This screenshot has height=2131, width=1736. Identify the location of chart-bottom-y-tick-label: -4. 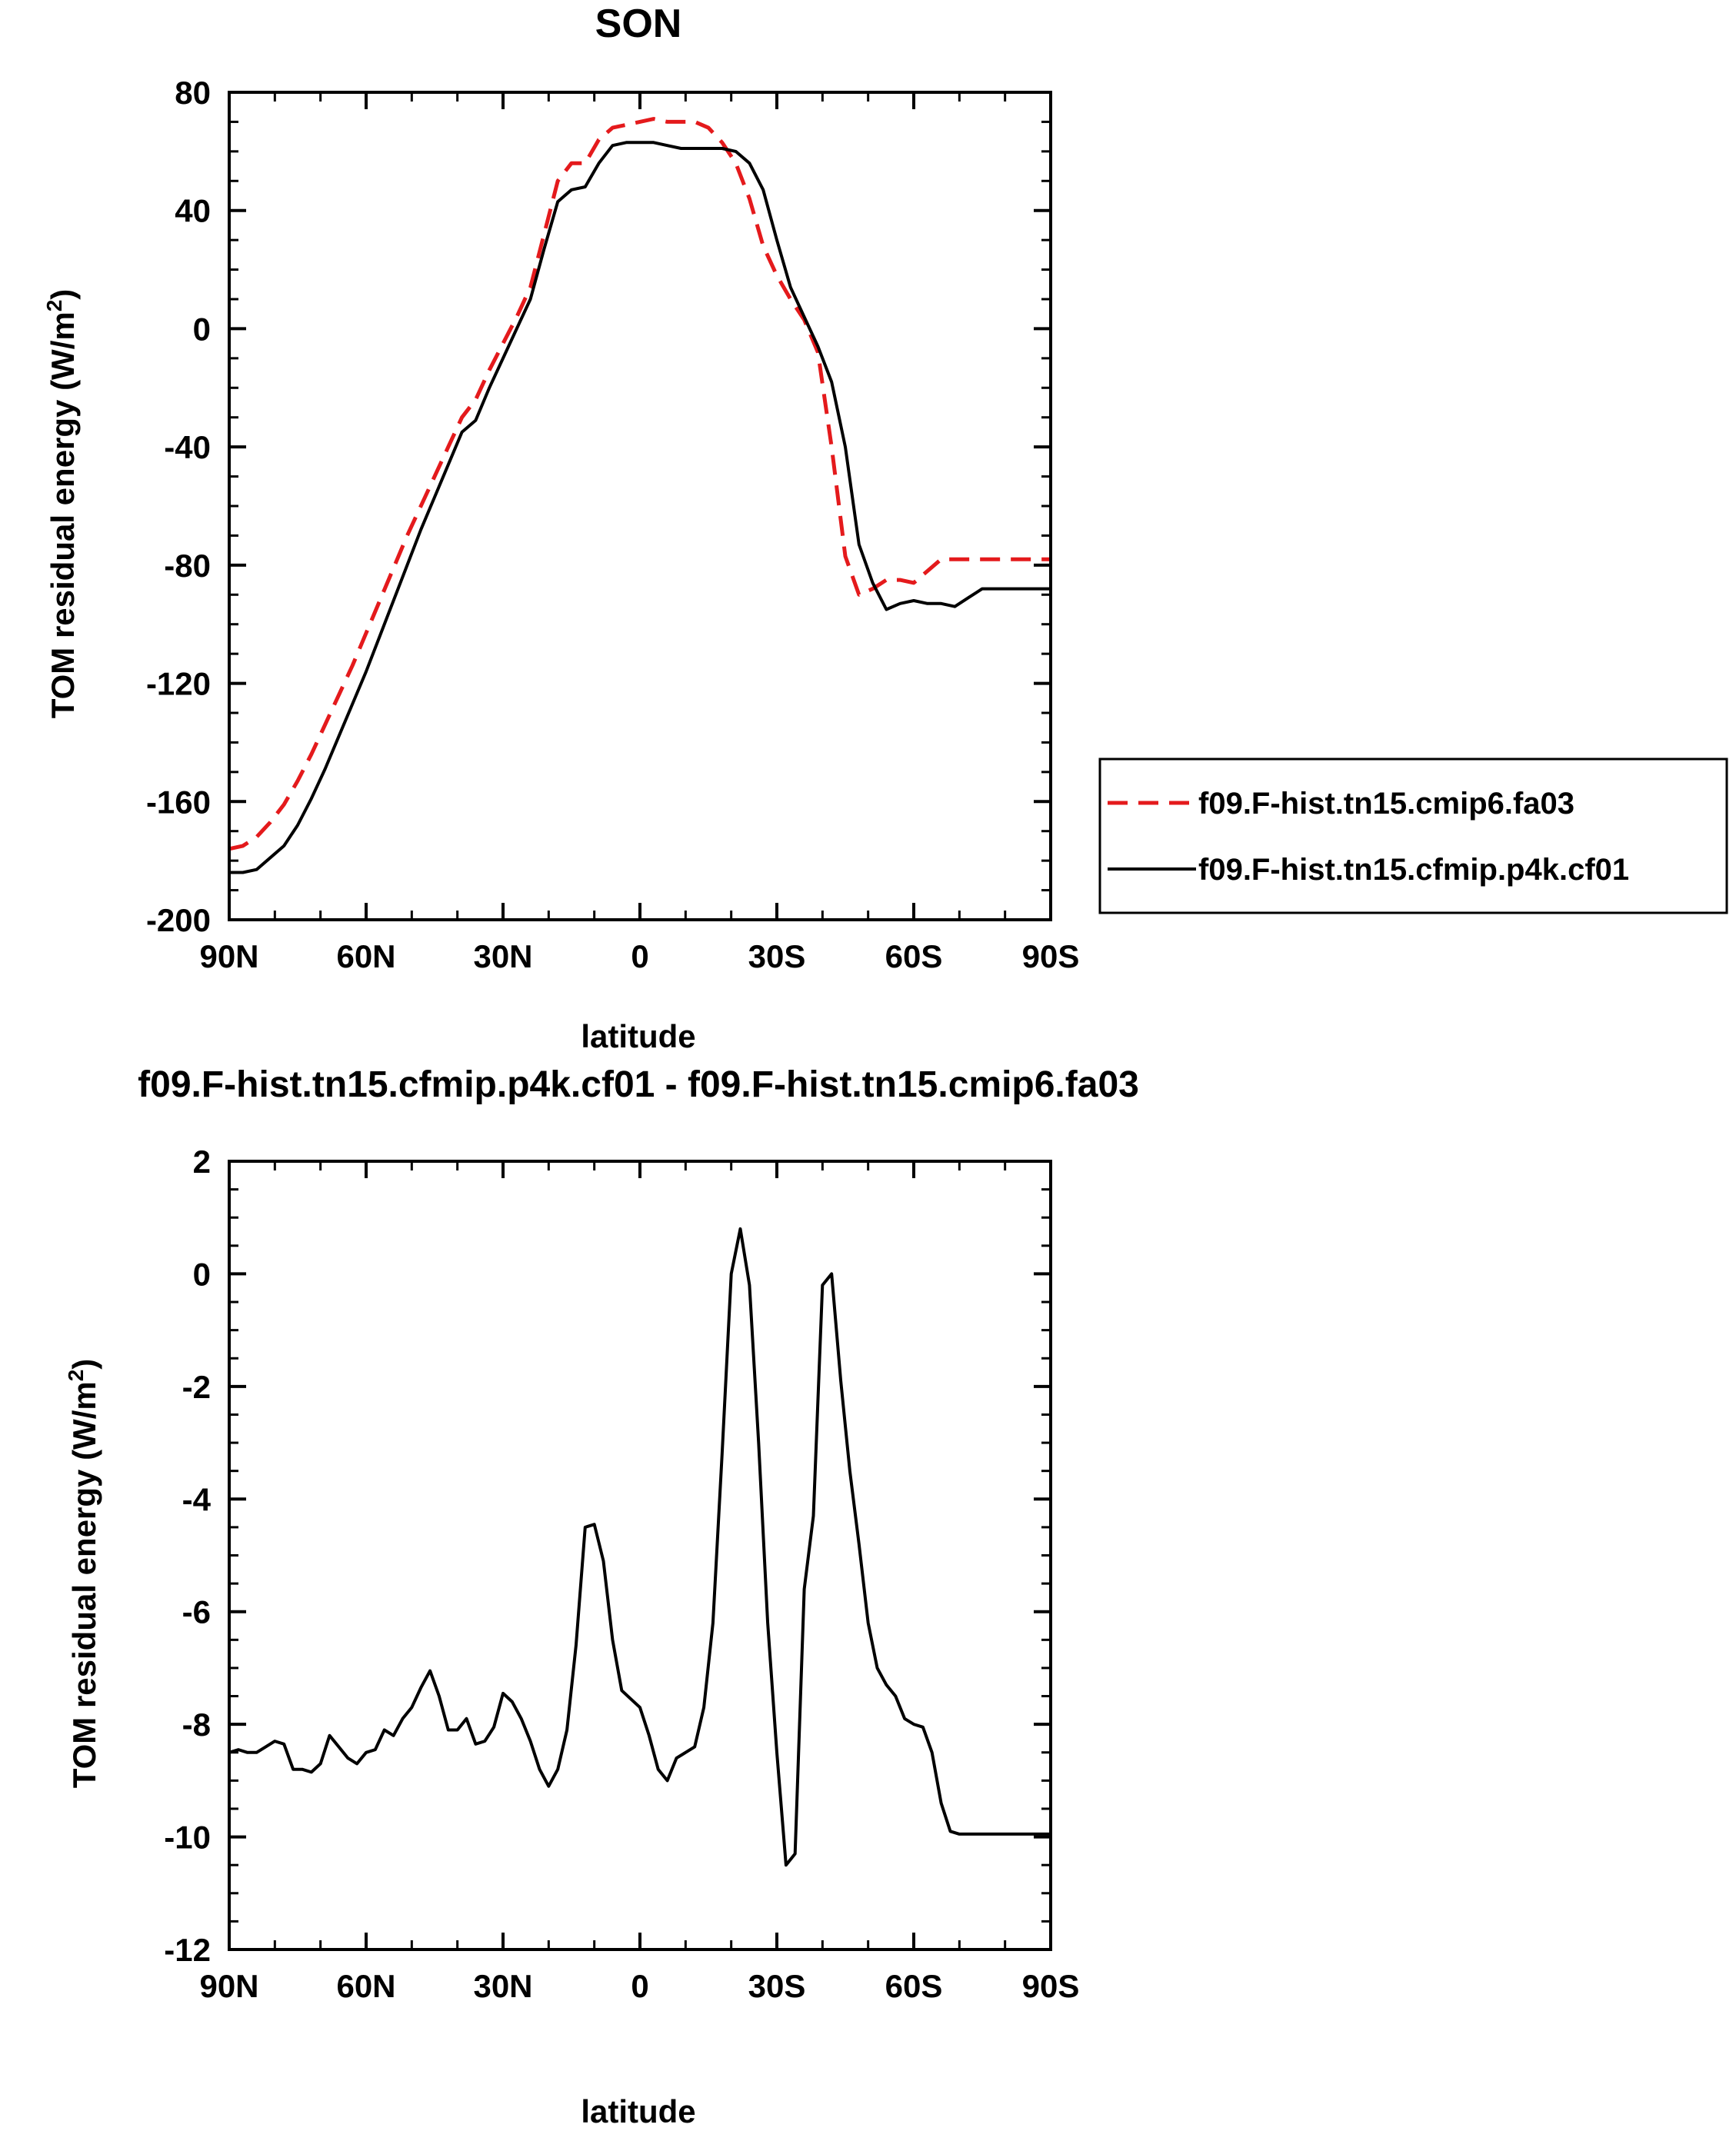
(197, 1499).